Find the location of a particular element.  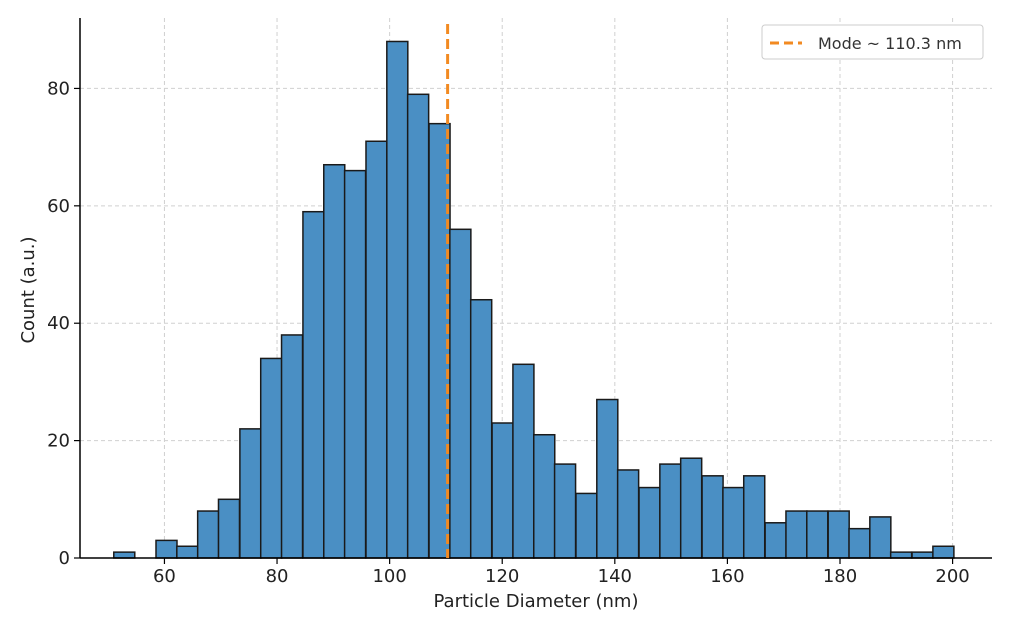

y-tick-label: 20 is located at coordinates (58, 441).